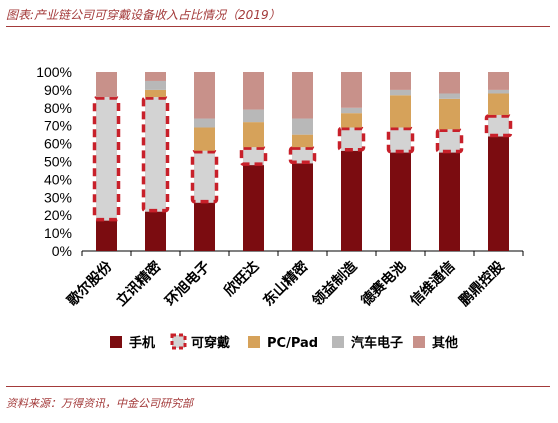 The width and height of the screenshot is (558, 423). I want to click on footer-divider, so click(278, 386).